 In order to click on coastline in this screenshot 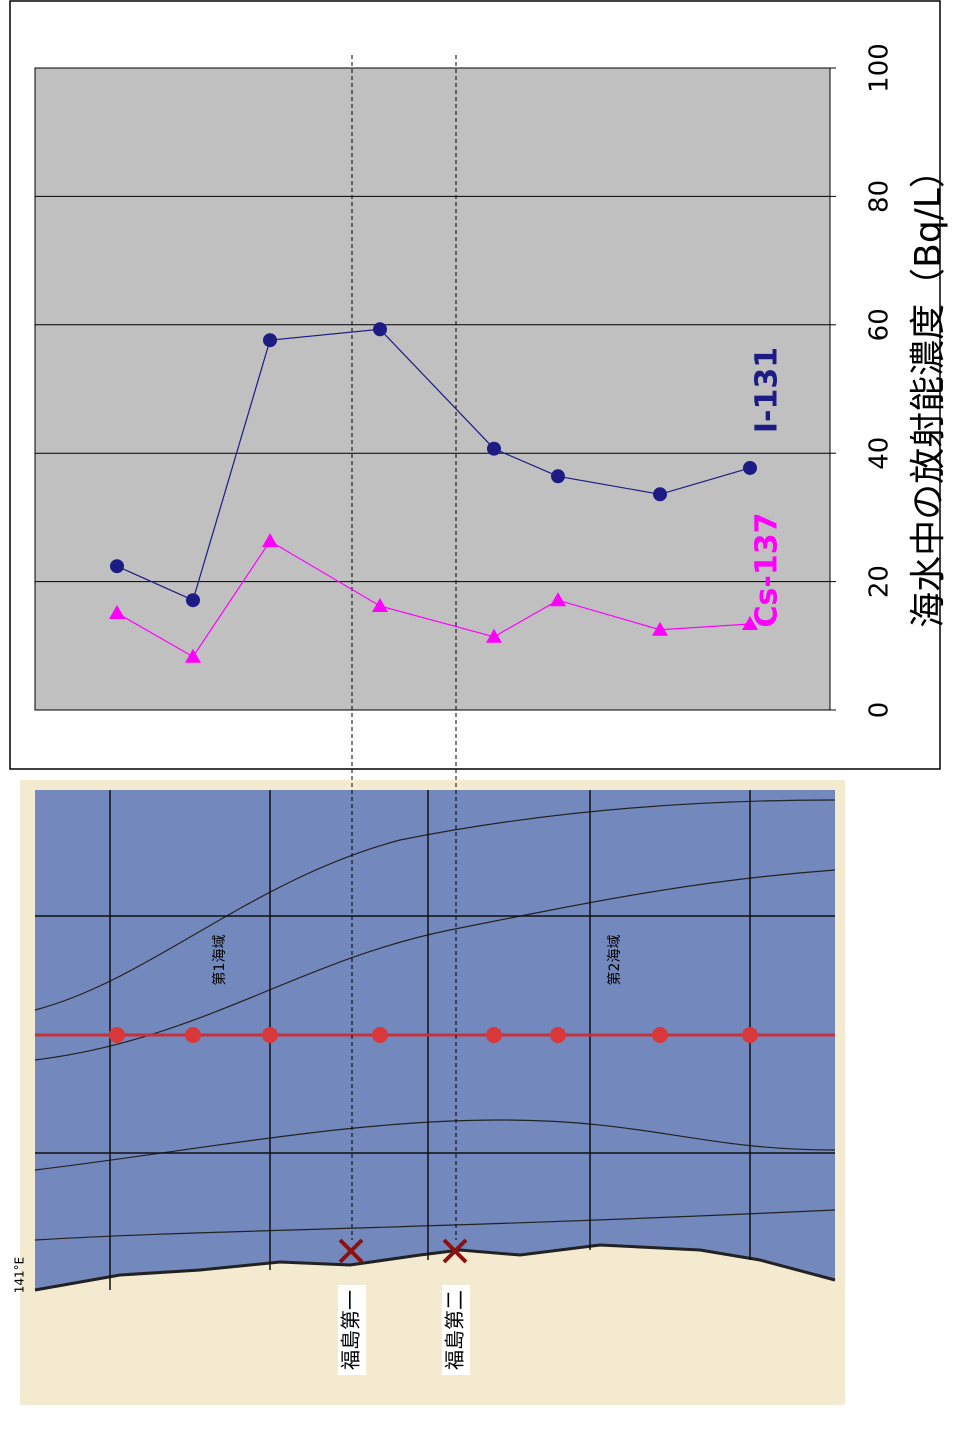, I will do `click(435, 1267)`.